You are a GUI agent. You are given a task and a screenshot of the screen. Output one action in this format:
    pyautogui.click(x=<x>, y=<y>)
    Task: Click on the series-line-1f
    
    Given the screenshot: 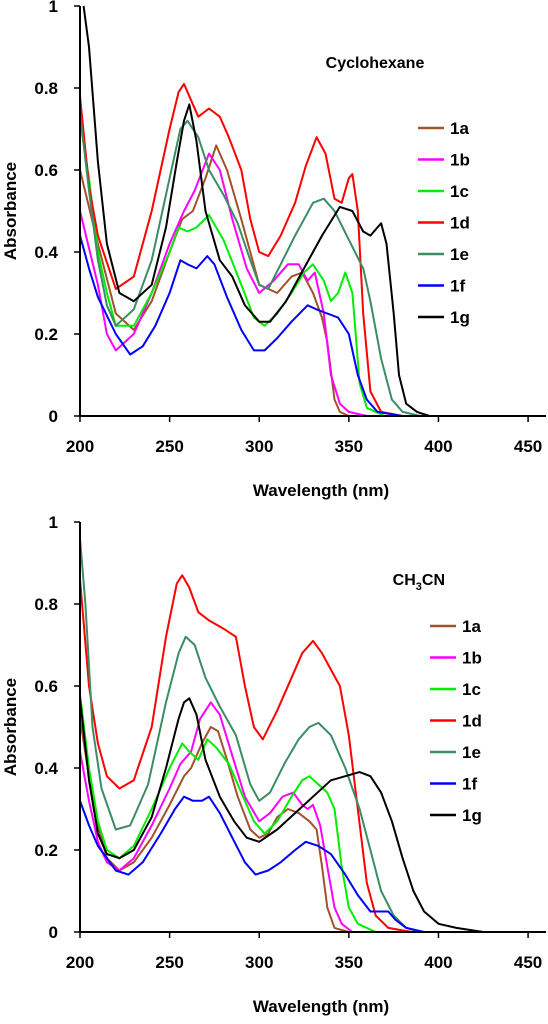 What is the action you would take?
    pyautogui.click(x=312, y=864)
    